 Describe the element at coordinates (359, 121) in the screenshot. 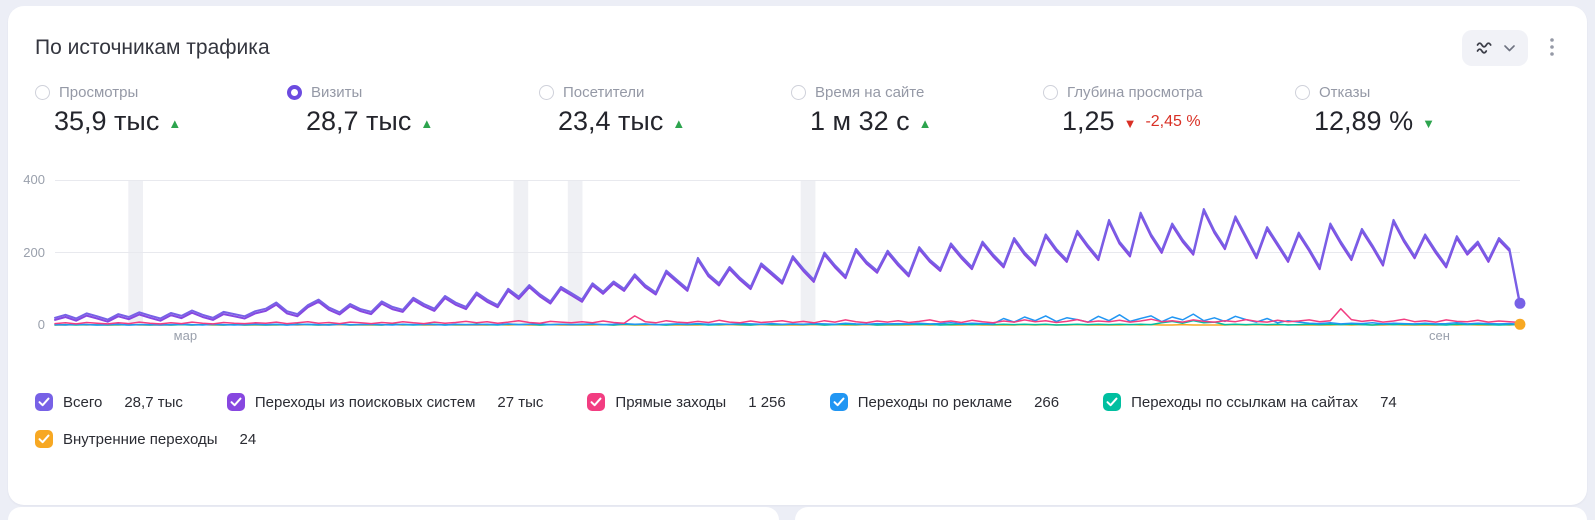

I see `metric-value: 28,7 тыс` at that location.